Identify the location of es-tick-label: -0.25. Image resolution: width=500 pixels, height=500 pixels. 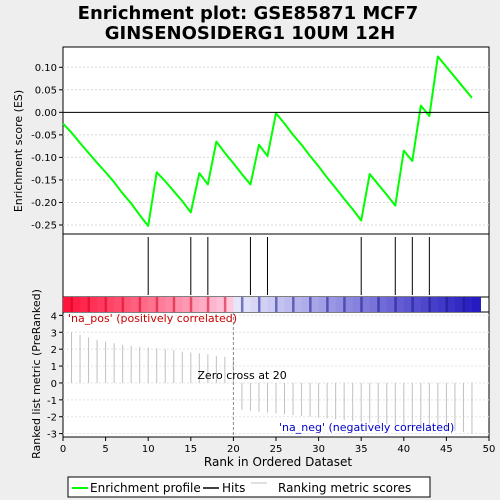
(44, 225).